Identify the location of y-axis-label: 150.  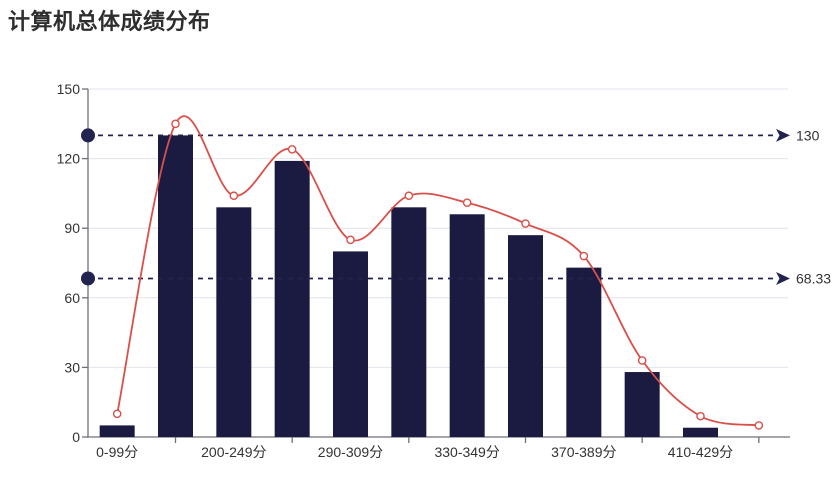
(69, 89).